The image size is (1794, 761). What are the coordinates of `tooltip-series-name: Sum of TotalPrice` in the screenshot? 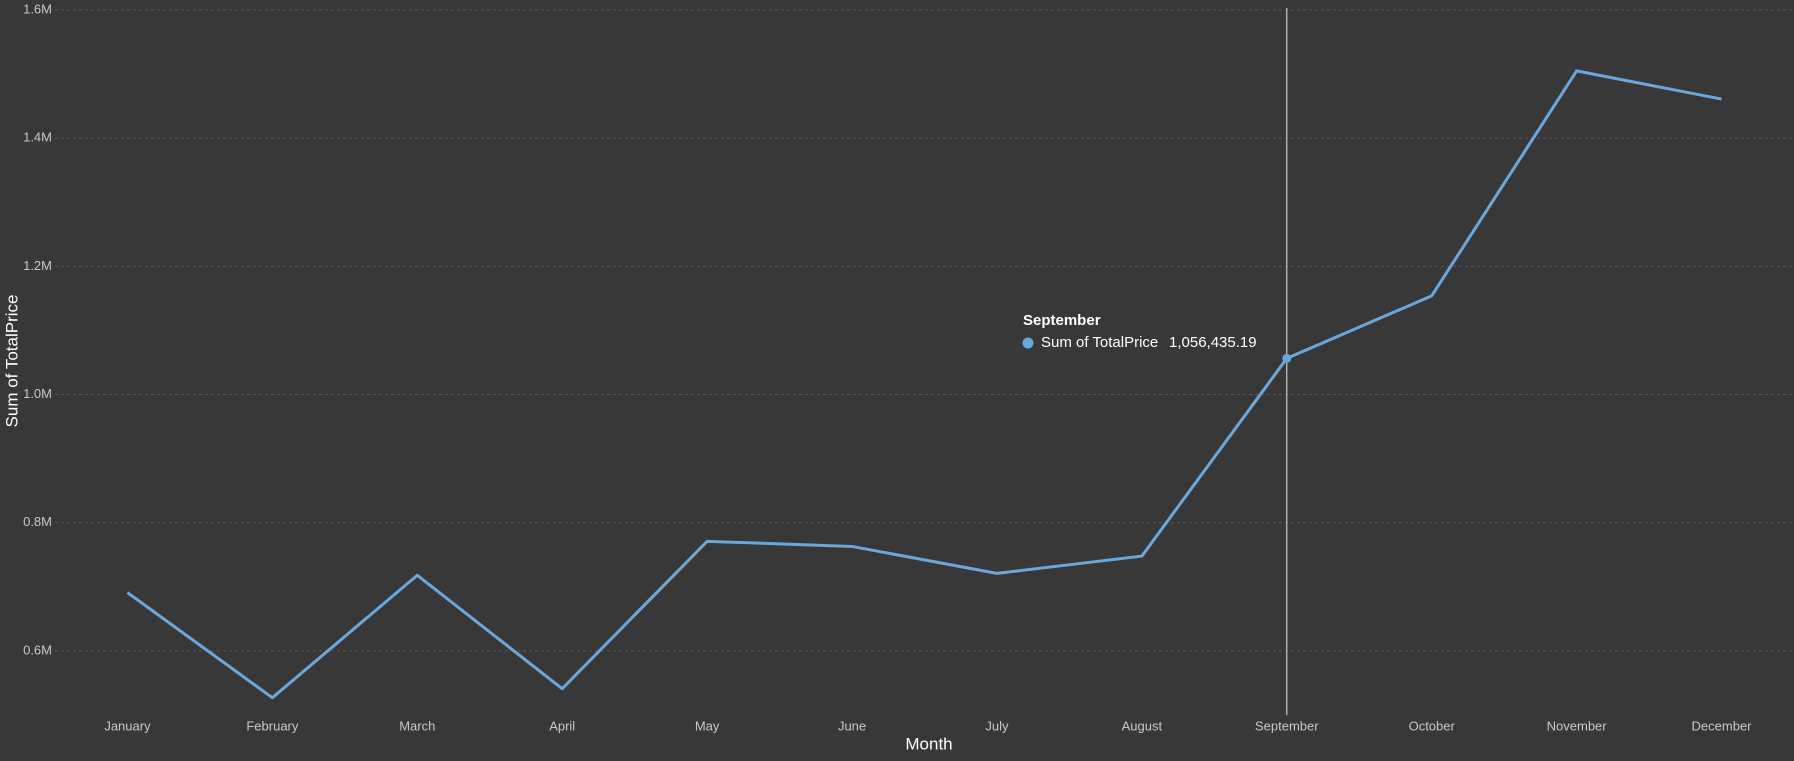 It's located at (1099, 342).